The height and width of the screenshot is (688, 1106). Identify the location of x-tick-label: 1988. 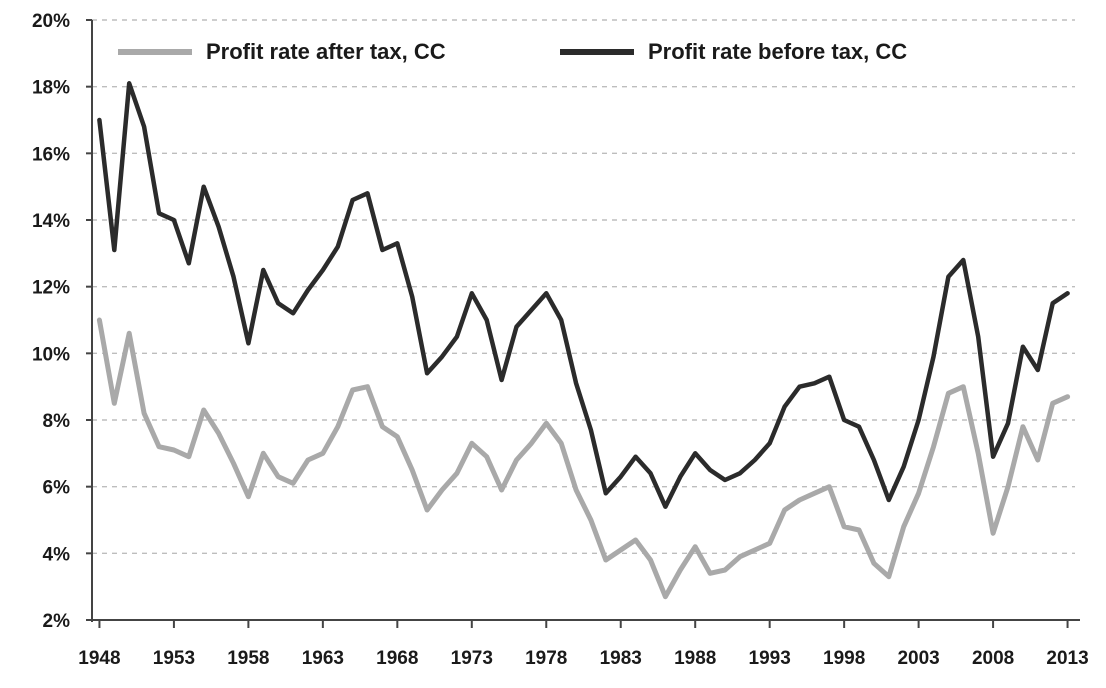
(695, 658).